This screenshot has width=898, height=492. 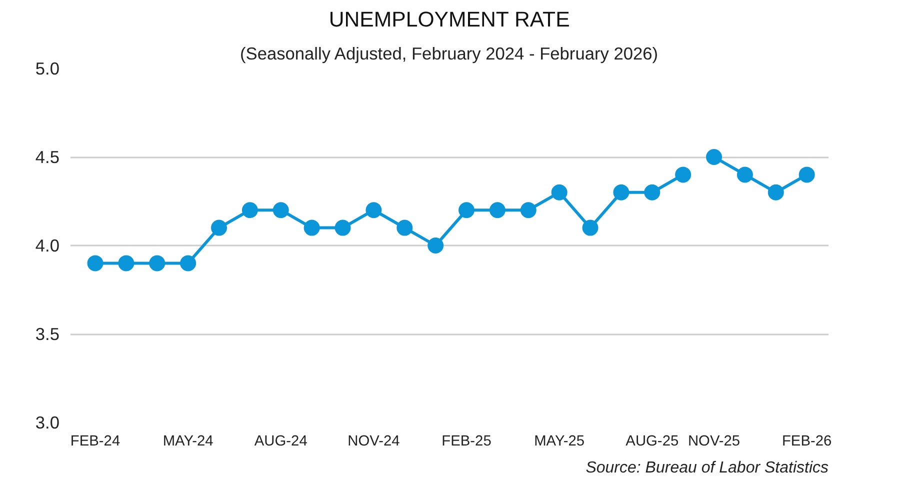 What do you see at coordinates (47, 334) in the screenshot?
I see `y-tick-label: 3.5` at bounding box center [47, 334].